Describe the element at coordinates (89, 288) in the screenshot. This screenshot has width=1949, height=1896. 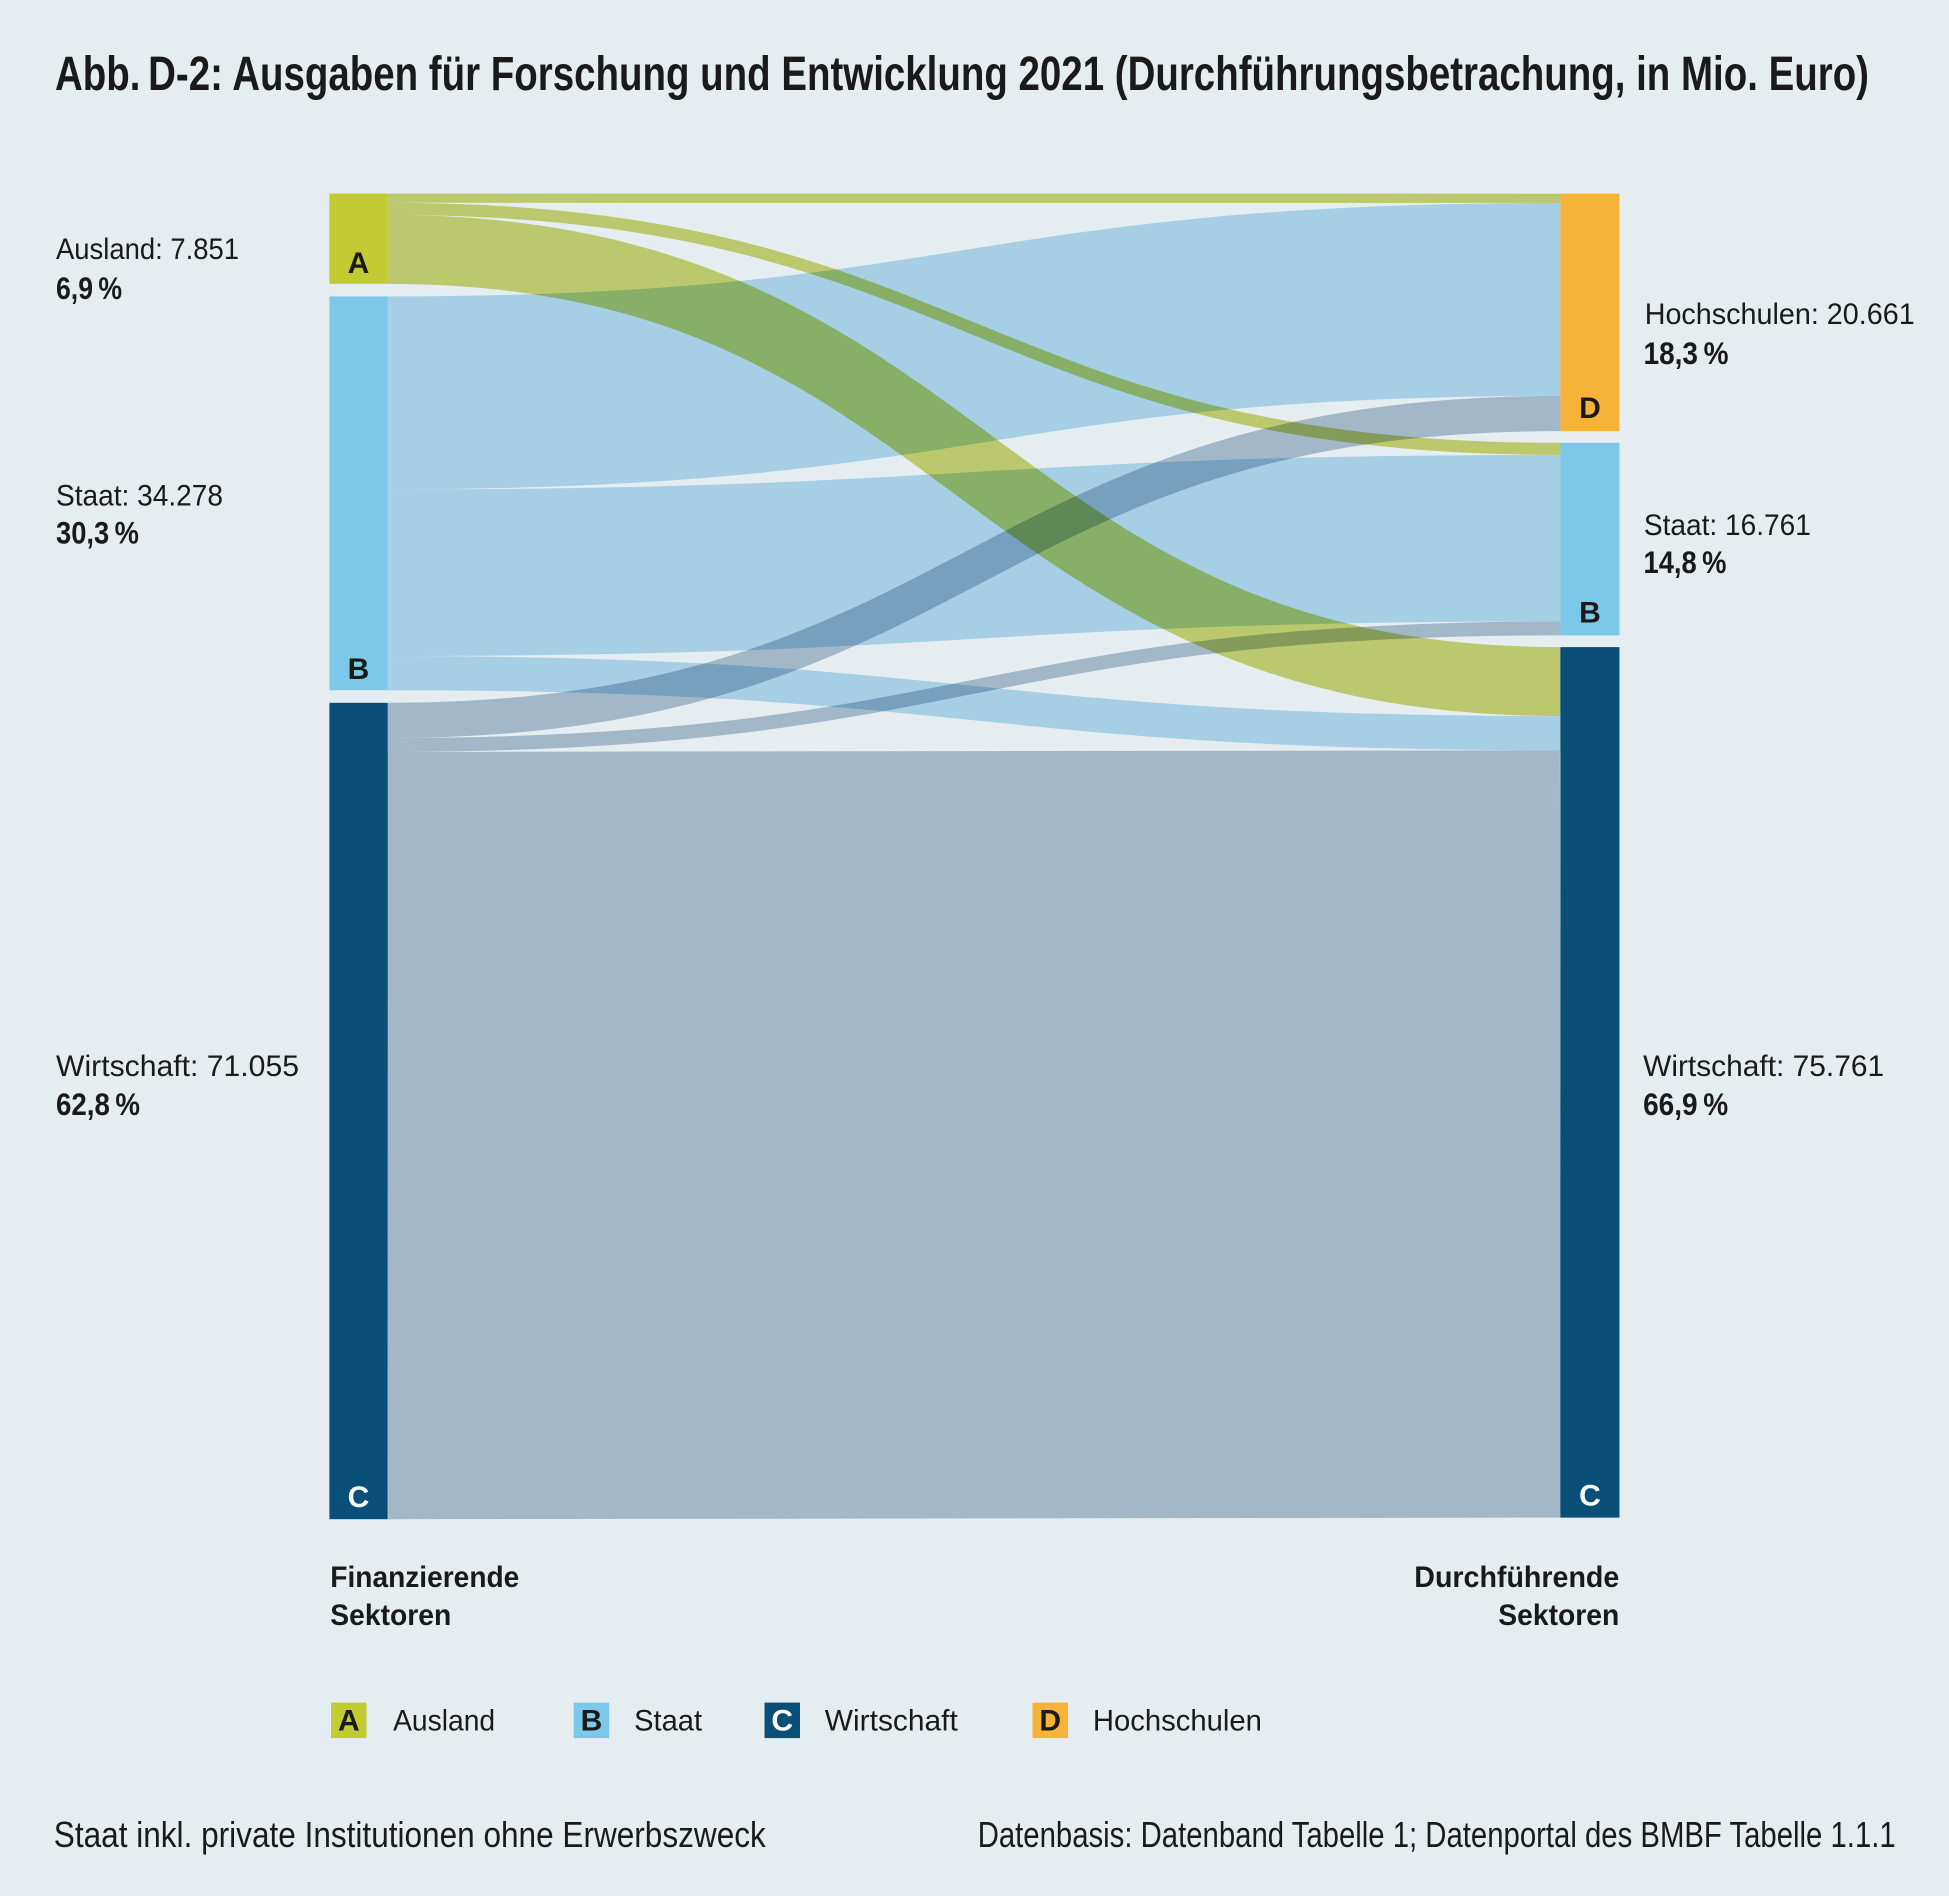
I see `svg-text: 6,9 %` at that location.